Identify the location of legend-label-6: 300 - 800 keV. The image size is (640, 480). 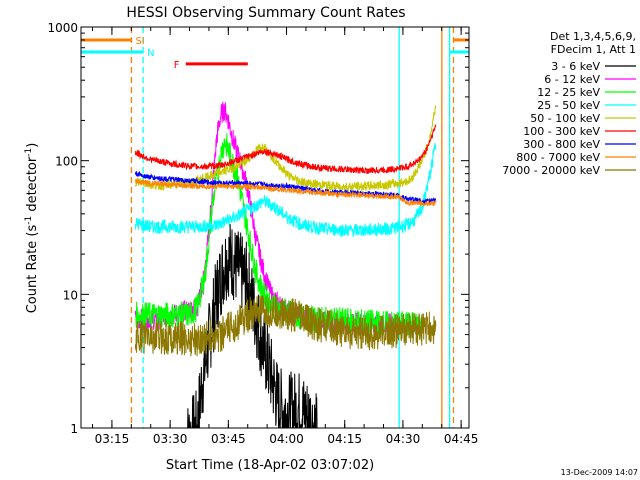
(561, 144).